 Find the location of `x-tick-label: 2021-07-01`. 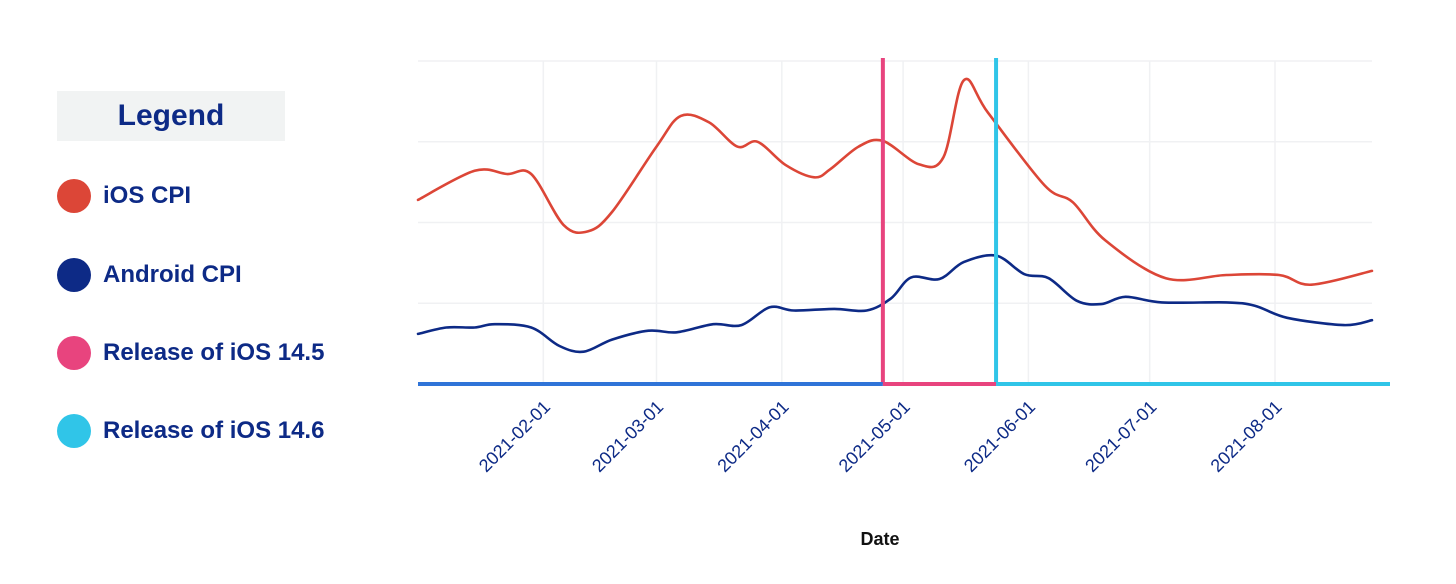

x-tick-label: 2021-07-01 is located at coordinates (1120, 436).